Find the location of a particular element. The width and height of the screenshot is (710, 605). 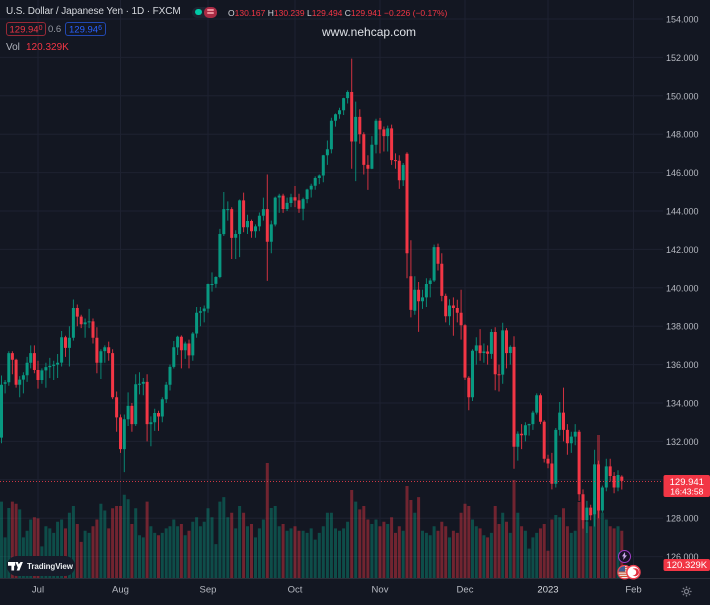

svg-text: Aug is located at coordinates (120, 590).